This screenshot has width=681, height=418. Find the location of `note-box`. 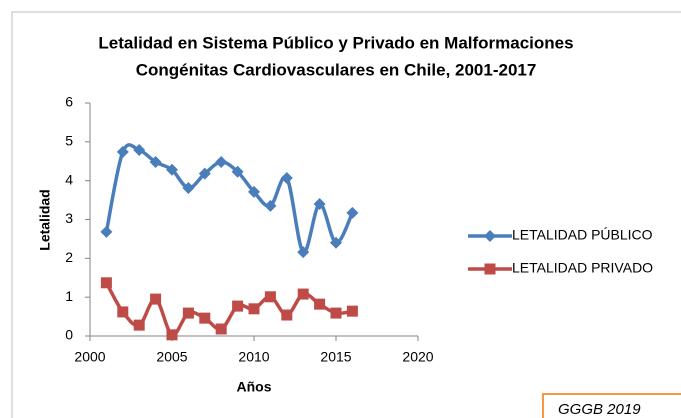

note-box is located at coordinates (611, 405).